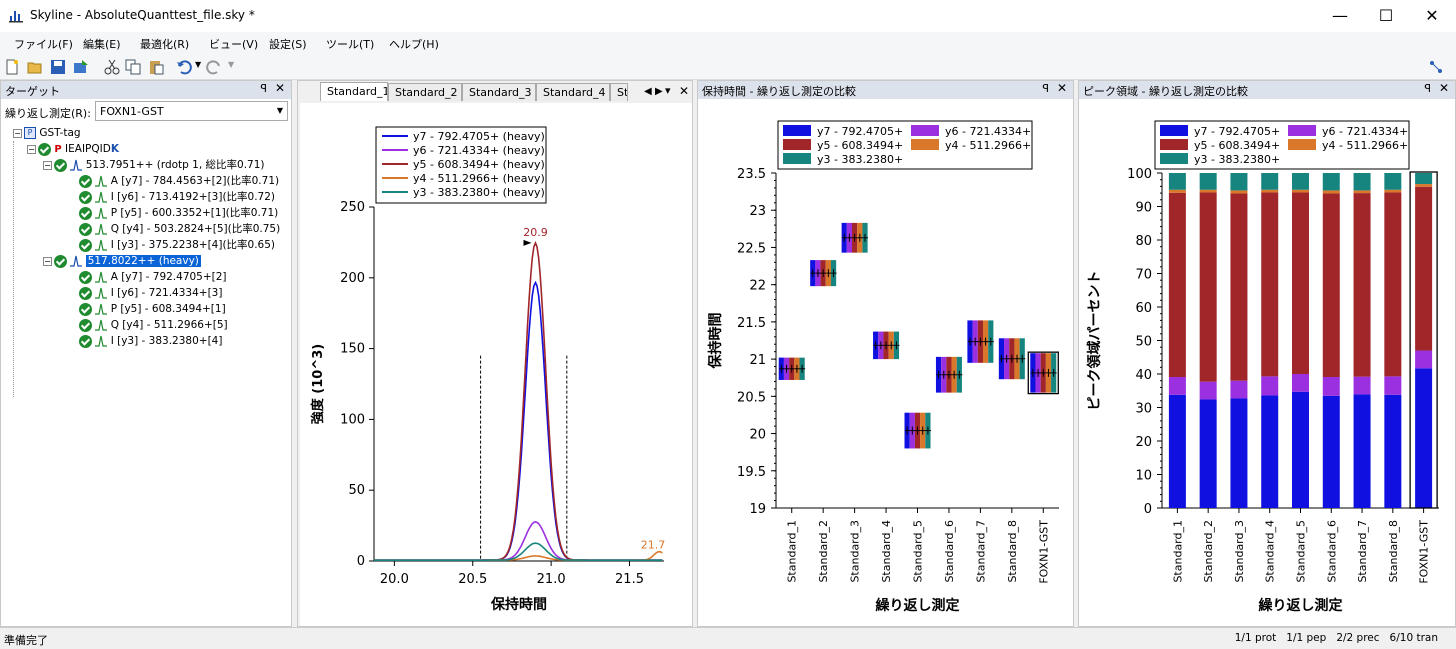 Image resolution: width=1456 pixels, height=649 pixels. Describe the element at coordinates (1362, 451) in the screenshot. I see `bar-segment-y7` at that location.